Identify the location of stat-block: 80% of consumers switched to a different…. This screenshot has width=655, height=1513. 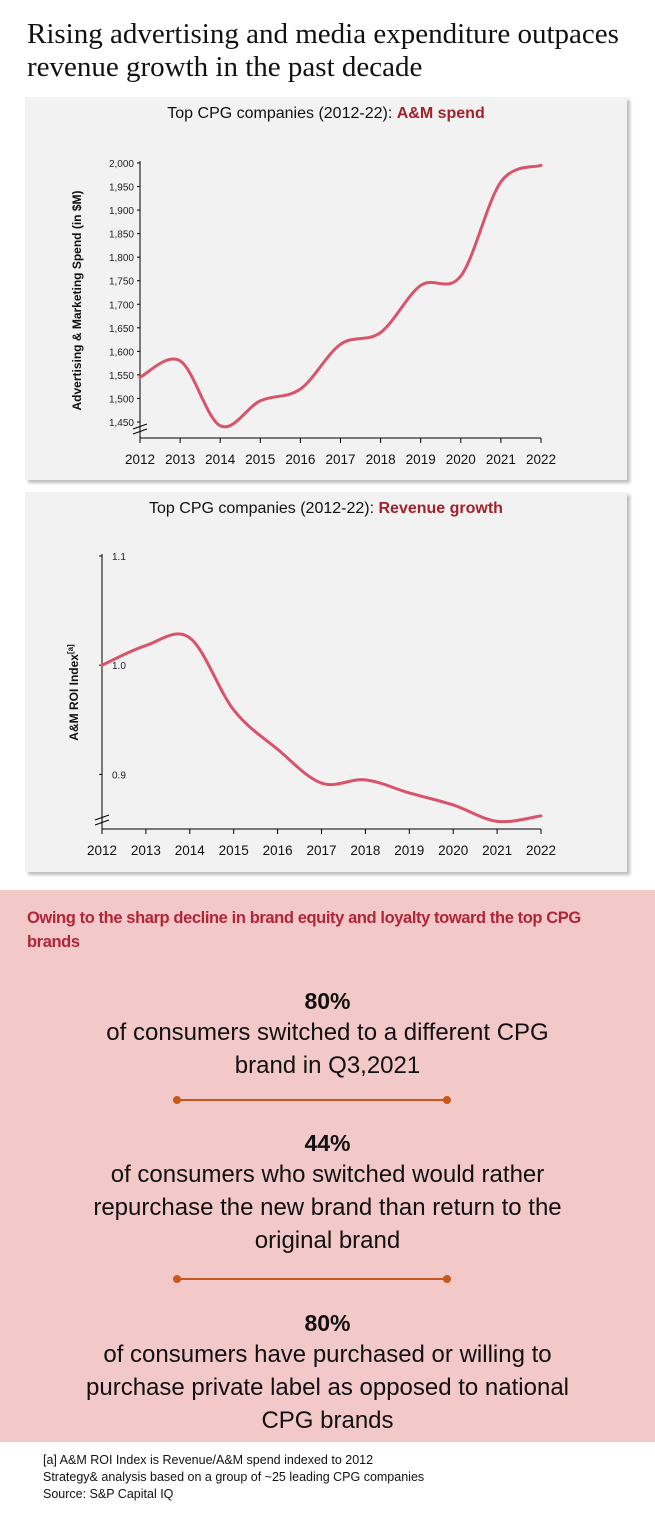
(327, 1034).